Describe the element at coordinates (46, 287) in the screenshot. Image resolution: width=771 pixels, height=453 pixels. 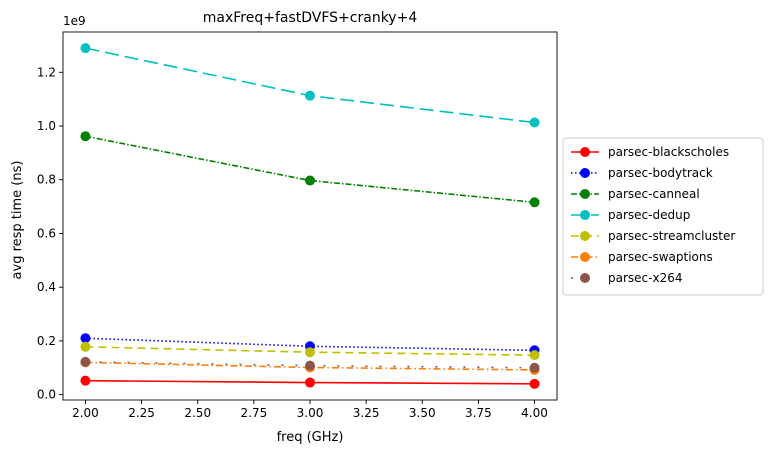
I see `y-tick-label: 0.4` at that location.